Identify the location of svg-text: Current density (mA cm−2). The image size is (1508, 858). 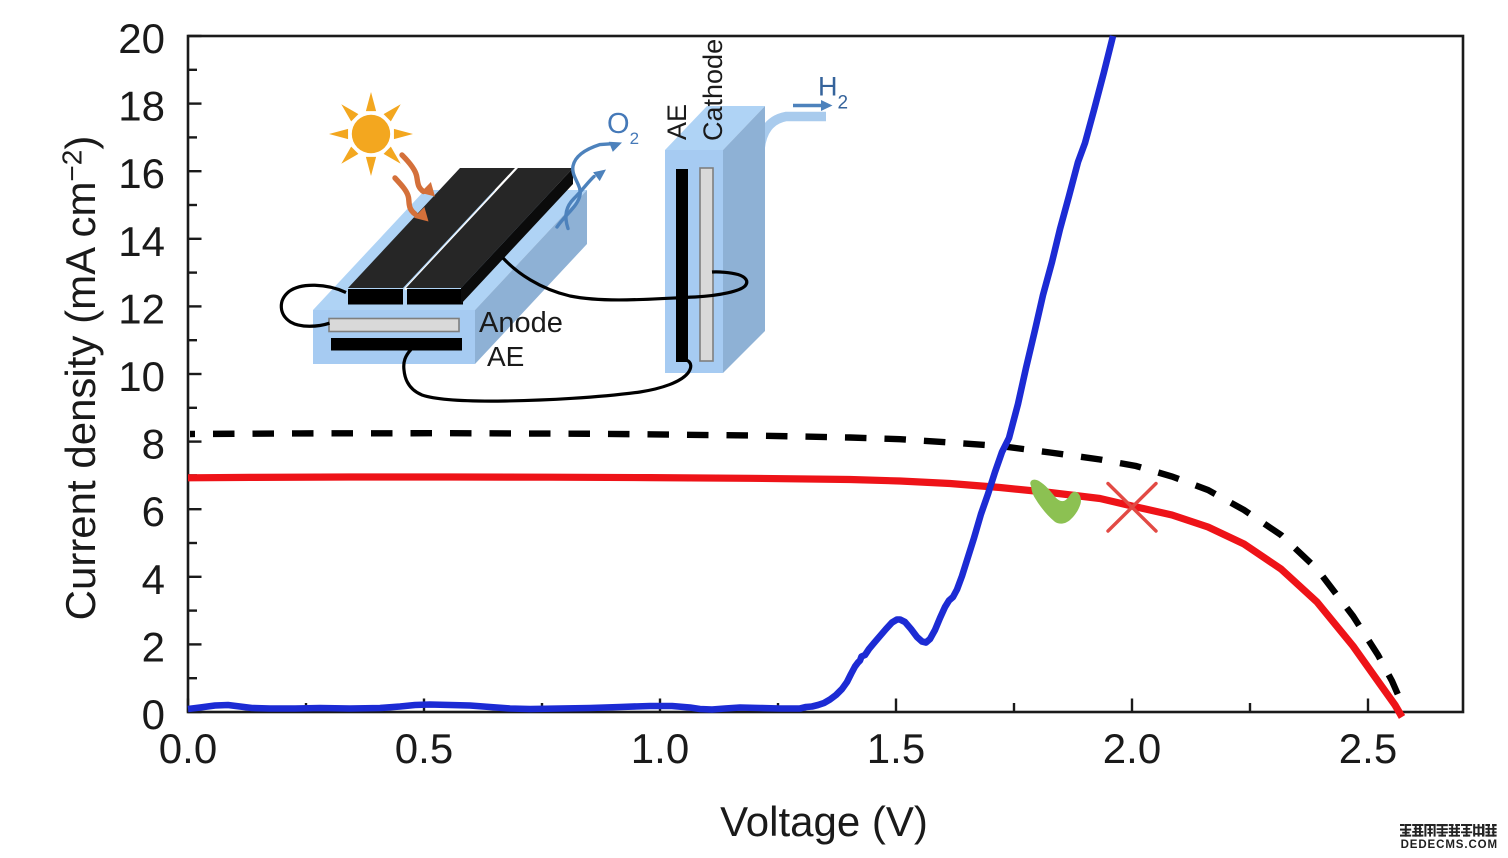
(81, 378).